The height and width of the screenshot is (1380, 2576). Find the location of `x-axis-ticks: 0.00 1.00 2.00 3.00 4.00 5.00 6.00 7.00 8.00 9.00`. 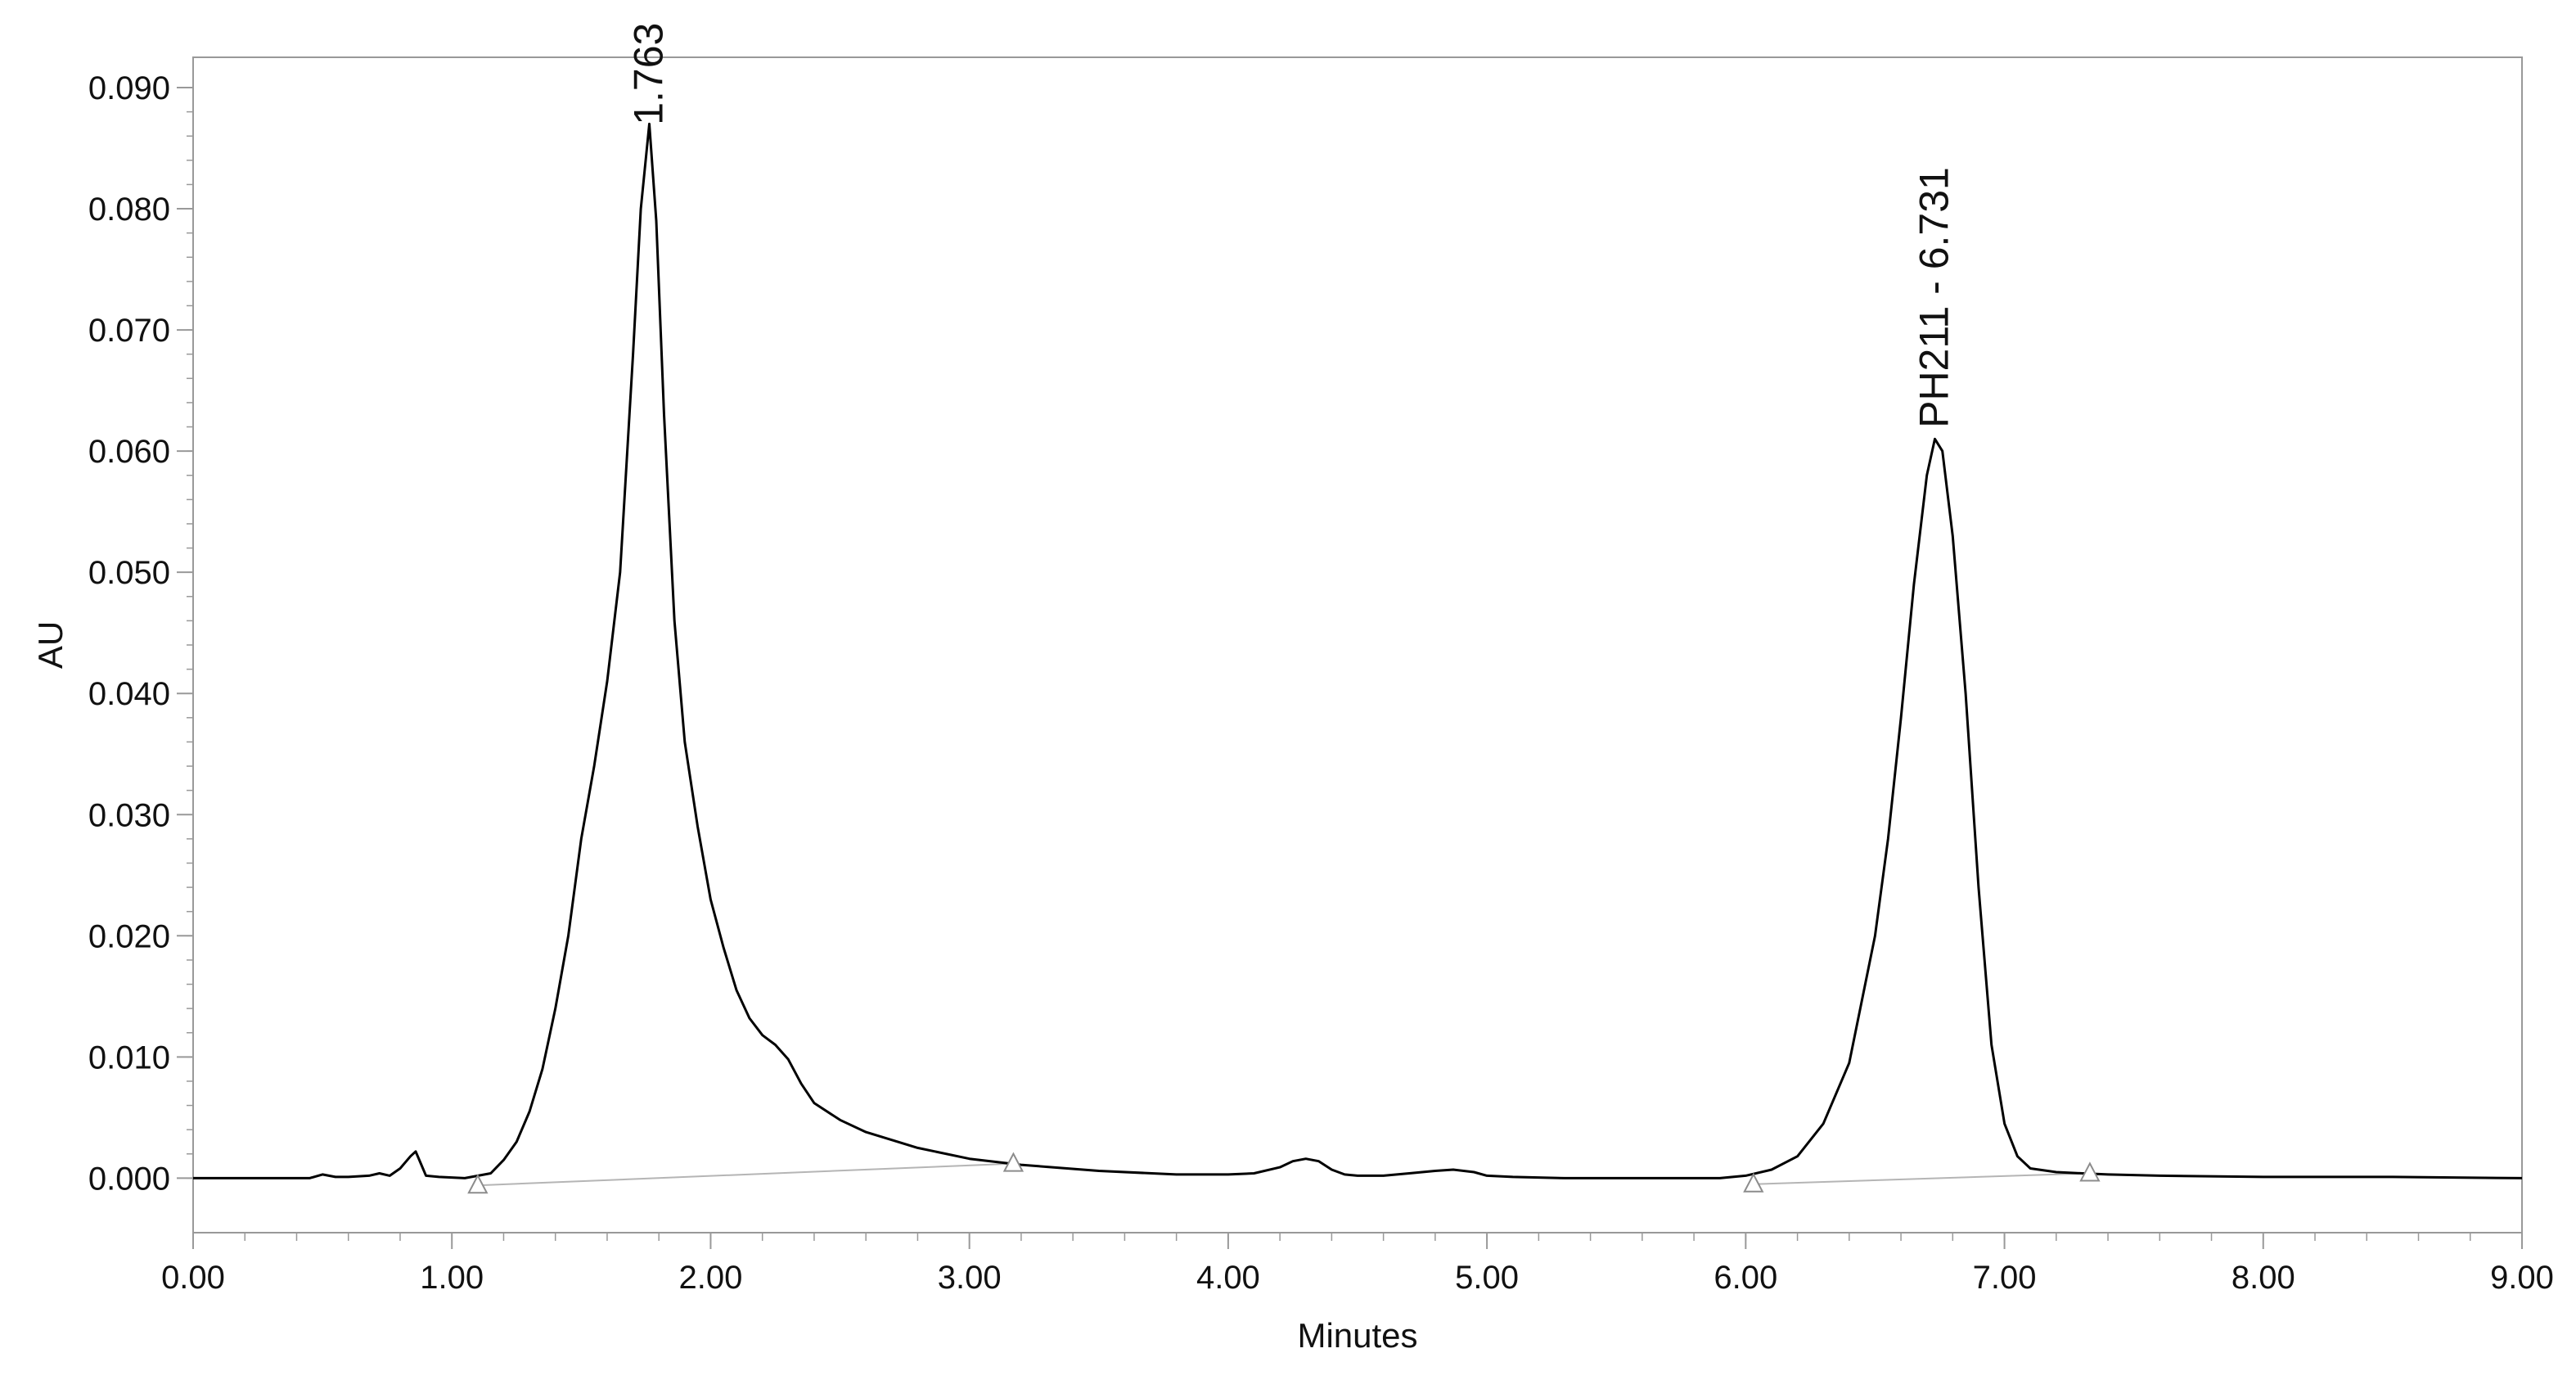

x-axis-ticks: 0.00 1.00 2.00 3.00 4.00 5.00 6.00 7.00 8.00 9.00 is located at coordinates (1357, 1264).